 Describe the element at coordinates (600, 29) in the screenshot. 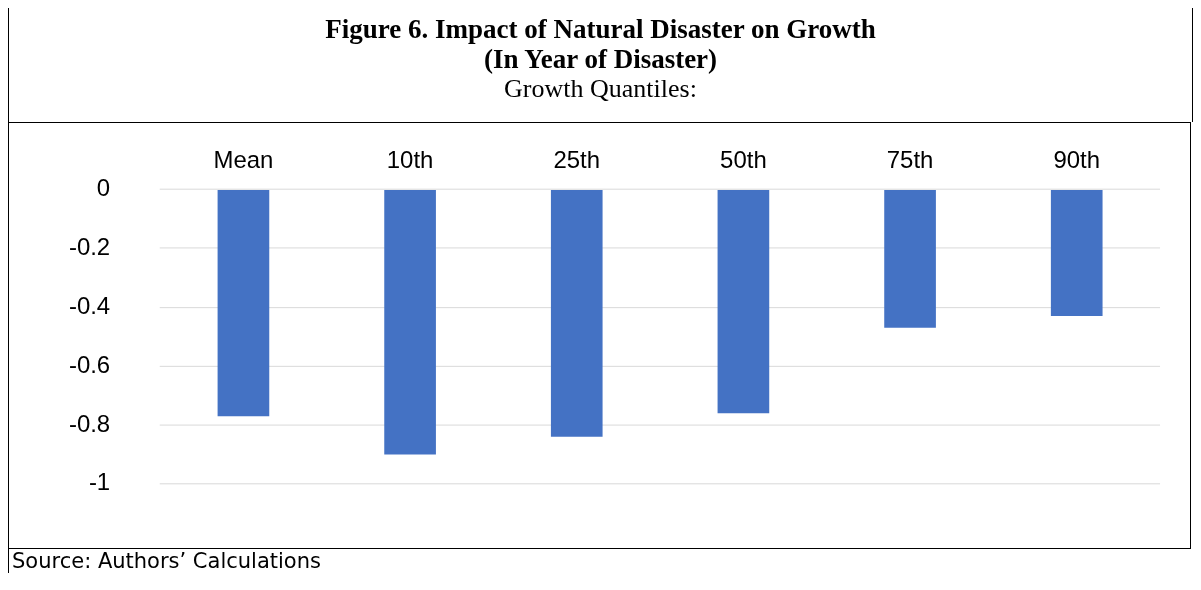

I see `chart-title: Figure 6. Impact of Natural Disaster on Growth` at that location.